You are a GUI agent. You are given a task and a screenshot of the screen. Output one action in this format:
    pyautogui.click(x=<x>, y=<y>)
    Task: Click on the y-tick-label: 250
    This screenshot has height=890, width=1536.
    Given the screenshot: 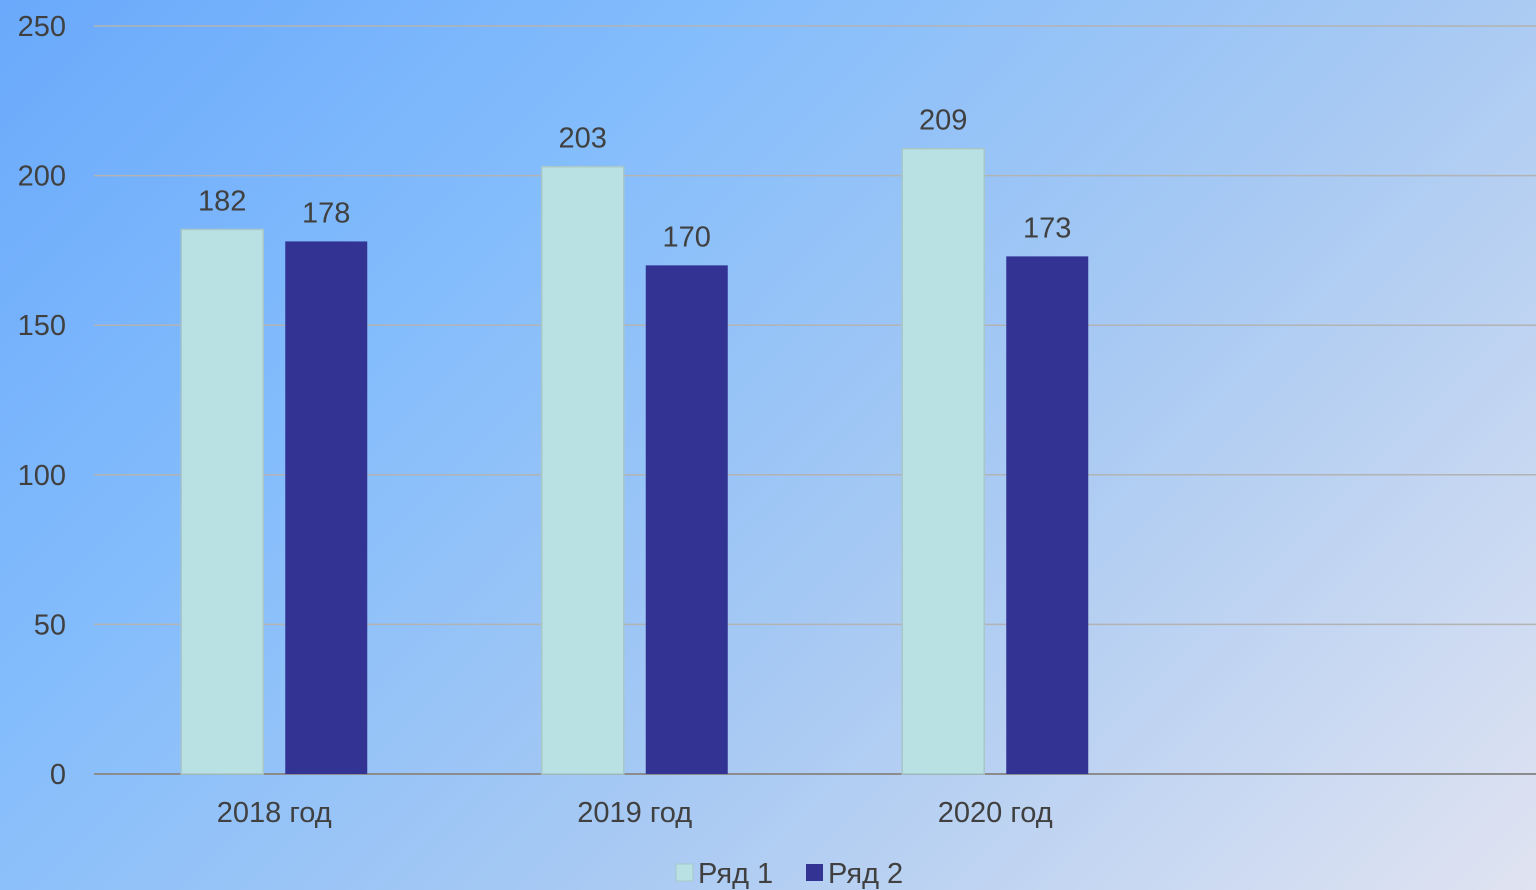 What is the action you would take?
    pyautogui.click(x=42, y=27)
    